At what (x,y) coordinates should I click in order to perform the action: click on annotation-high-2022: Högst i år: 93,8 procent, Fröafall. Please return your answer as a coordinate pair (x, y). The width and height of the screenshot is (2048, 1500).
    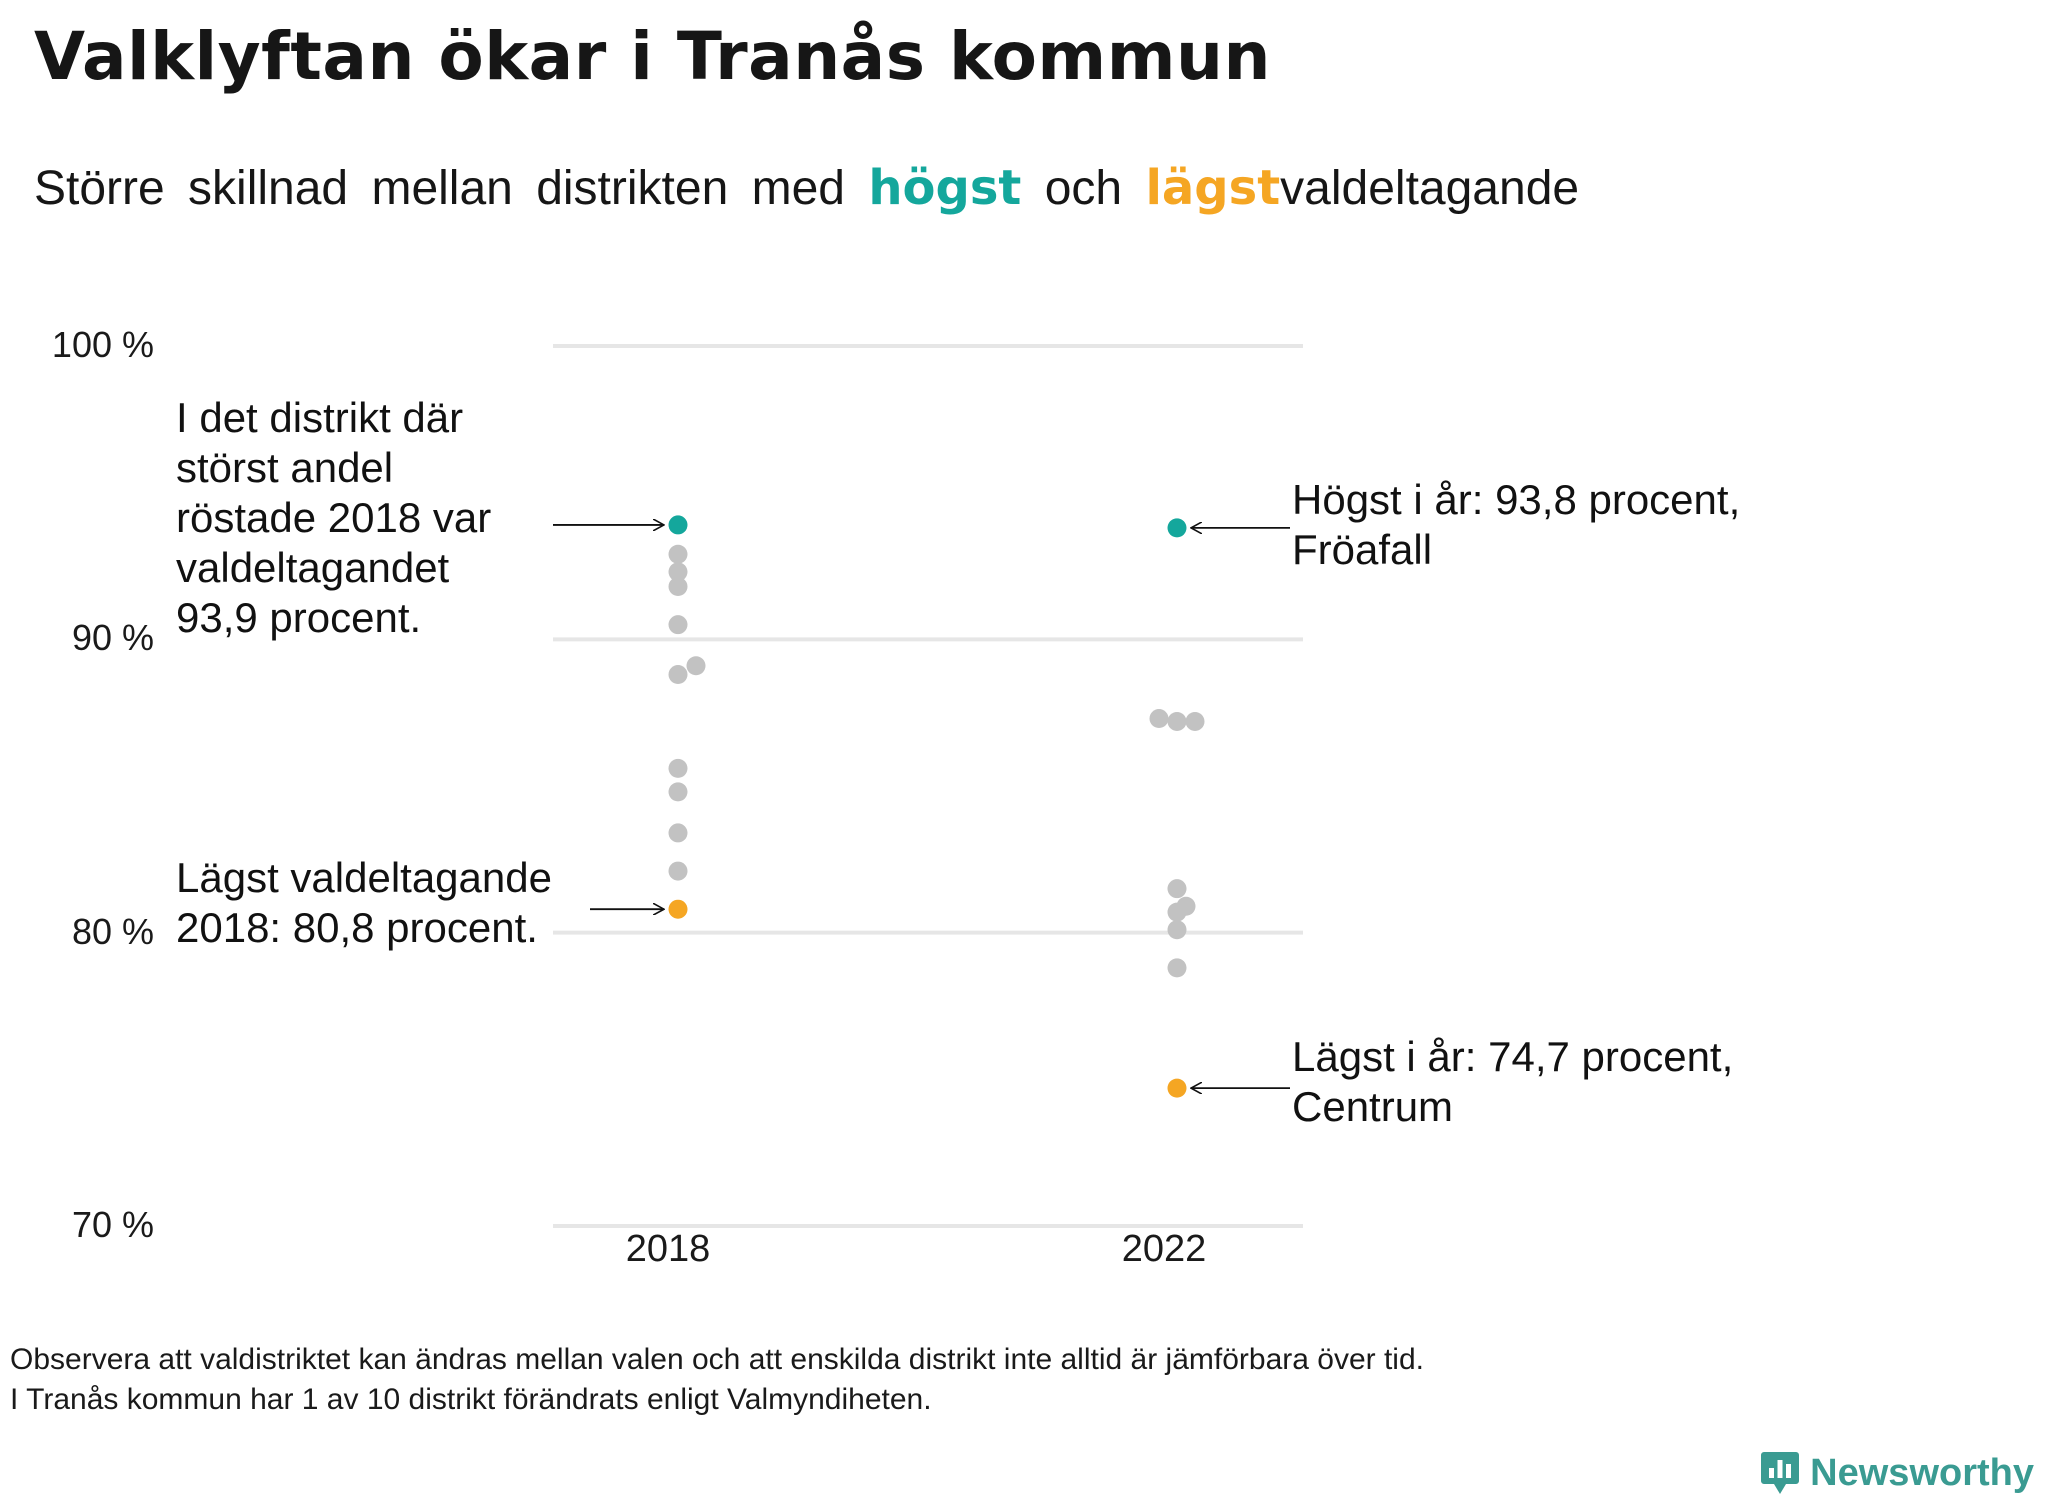
    Looking at the image, I should click on (1516, 524).